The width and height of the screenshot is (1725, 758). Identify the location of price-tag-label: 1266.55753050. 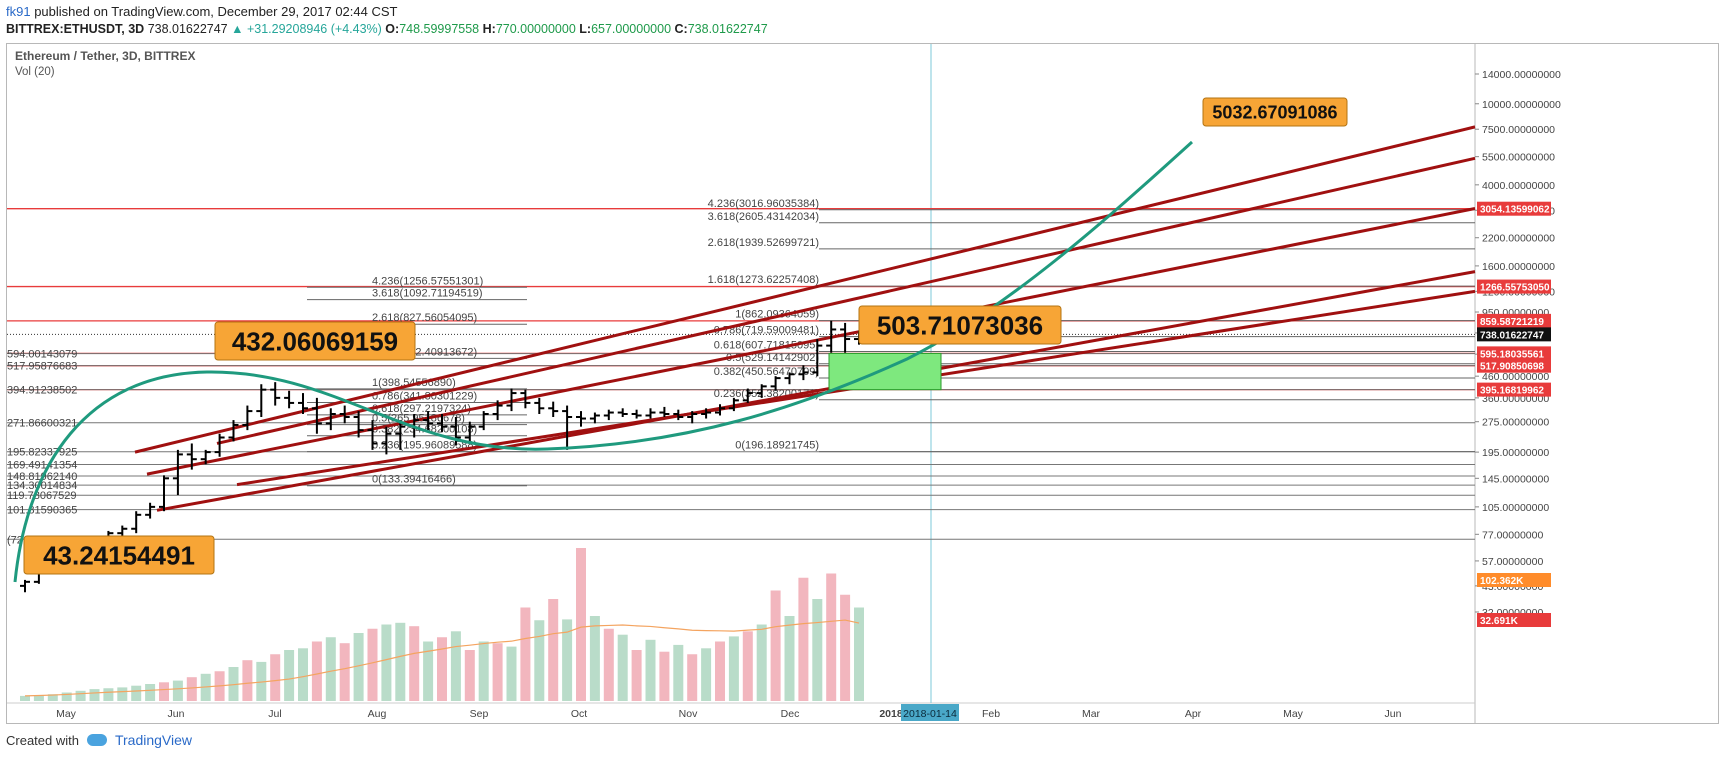
(1515, 288).